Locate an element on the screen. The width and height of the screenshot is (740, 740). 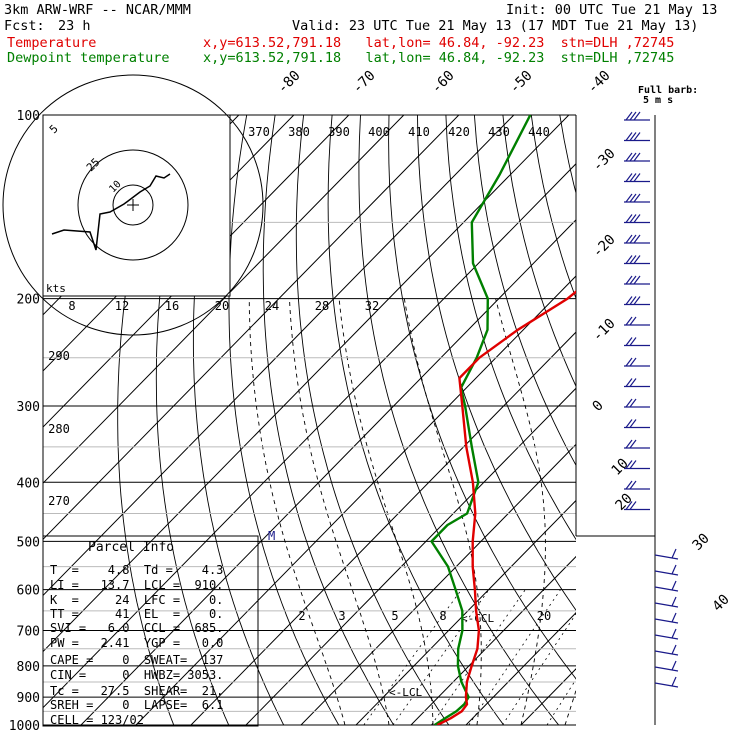
isotherm-label: 40 is located at coordinates (721, 603).